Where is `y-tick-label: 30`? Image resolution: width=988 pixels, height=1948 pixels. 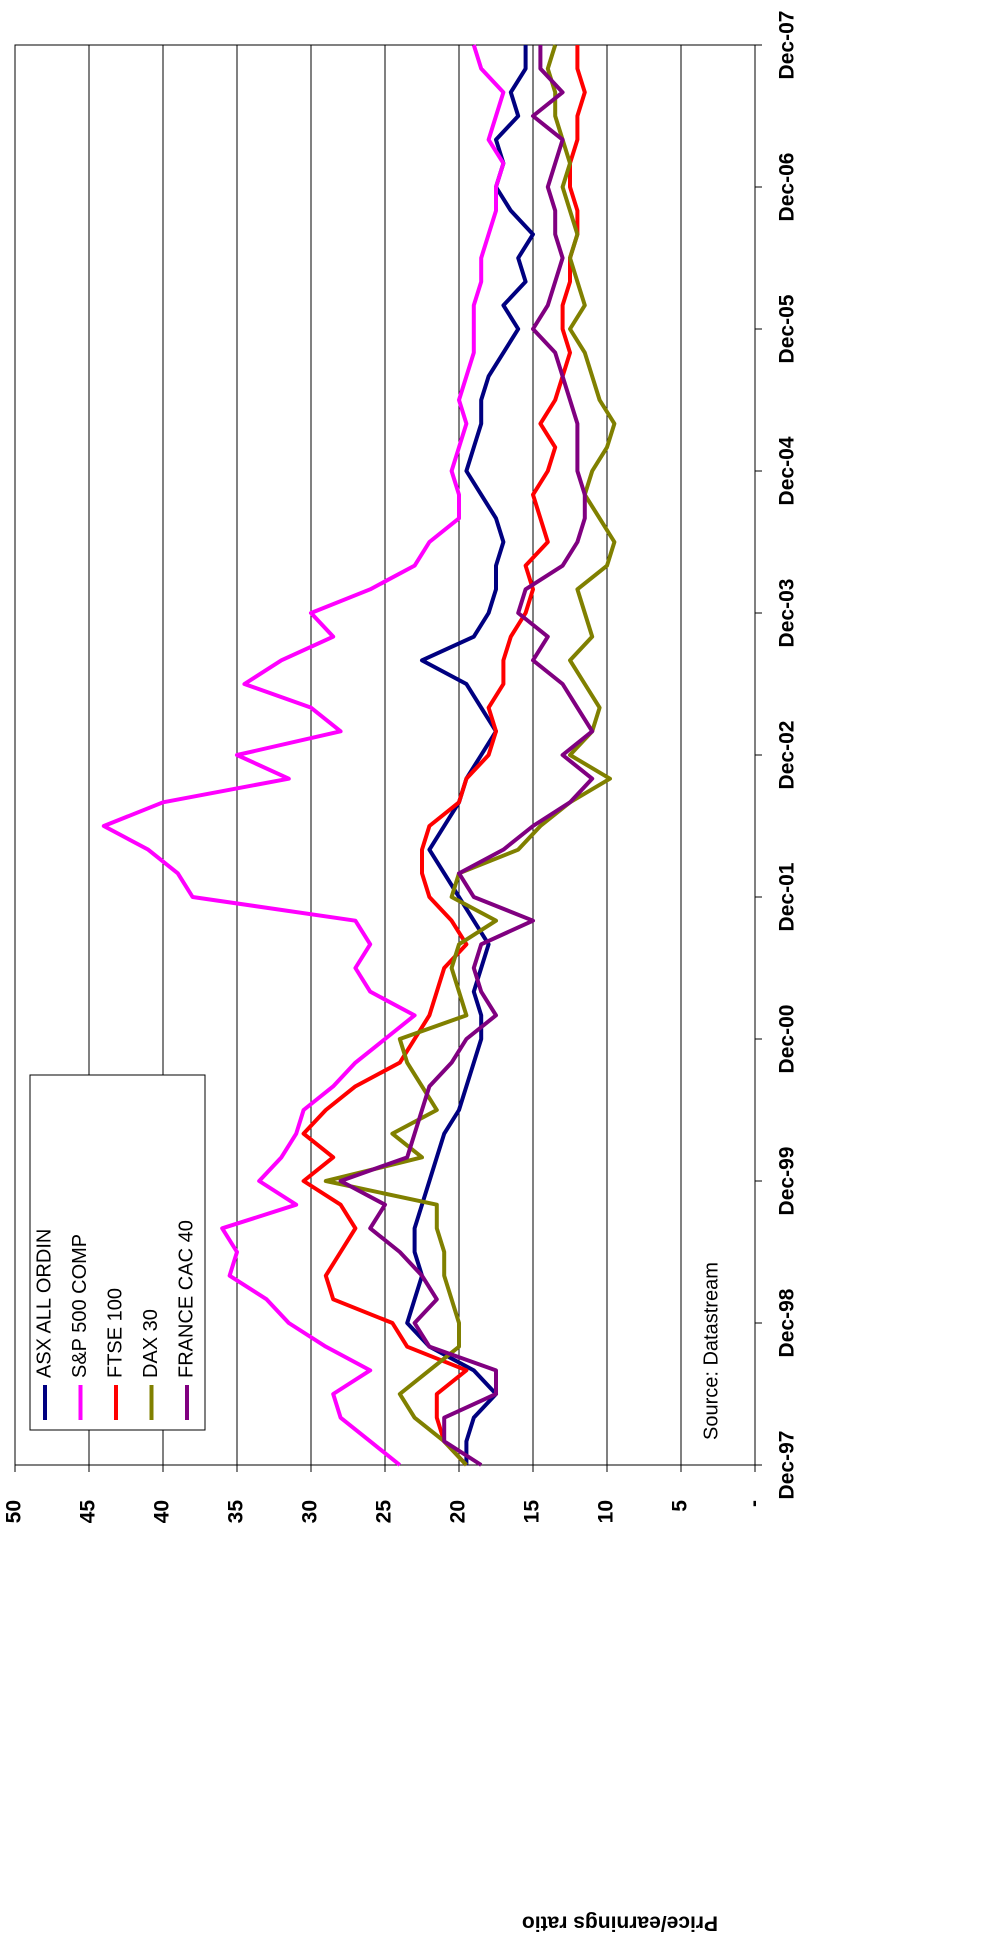 y-tick-label: 30 is located at coordinates (310, 1511).